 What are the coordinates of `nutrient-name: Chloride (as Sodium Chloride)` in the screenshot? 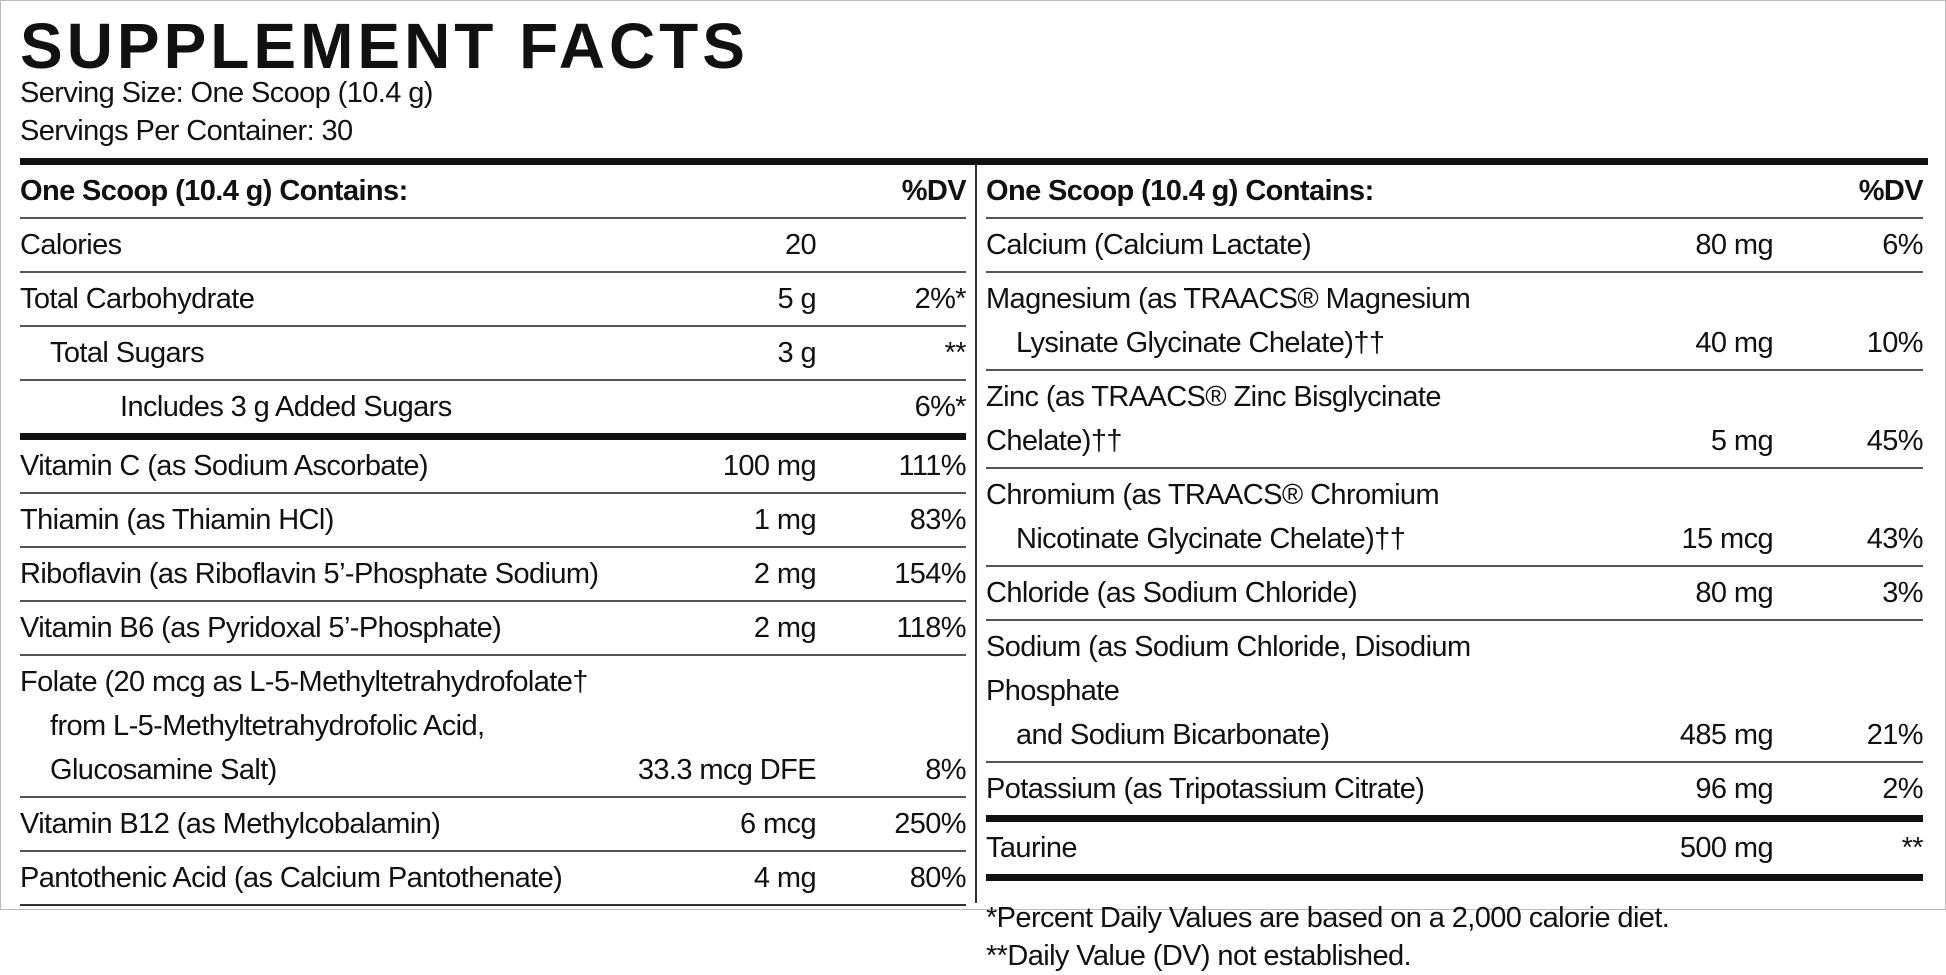 It's located at (1279, 593).